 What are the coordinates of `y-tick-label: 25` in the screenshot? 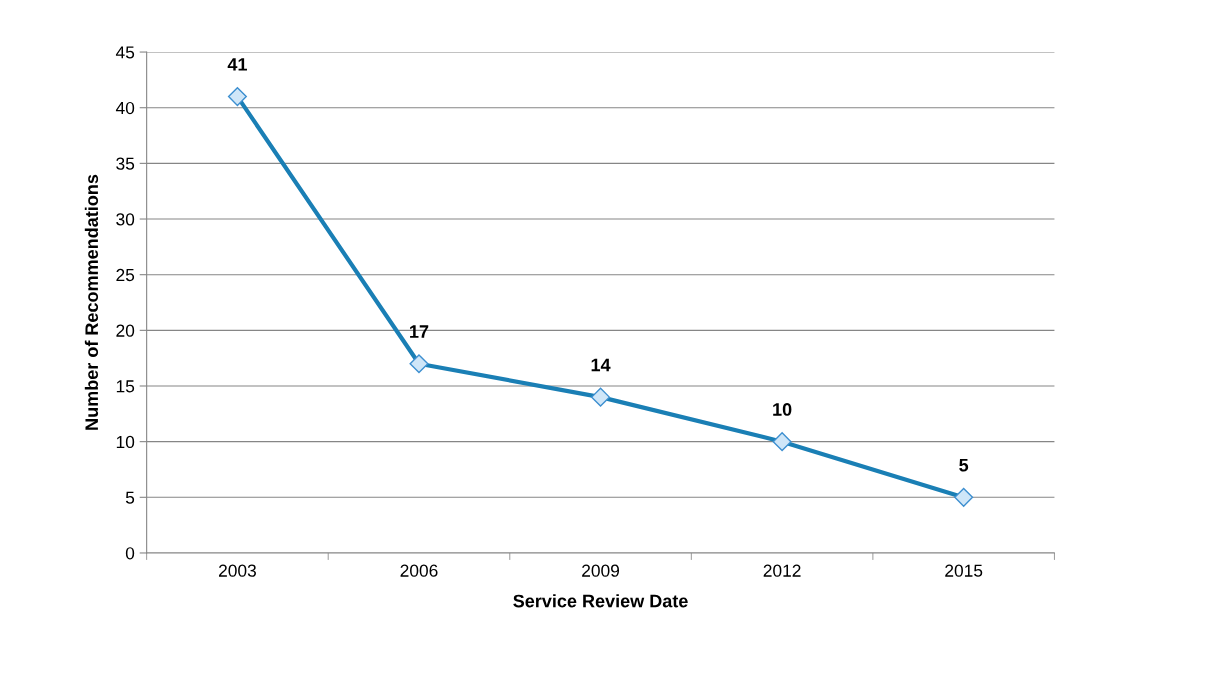 It's located at (125, 275).